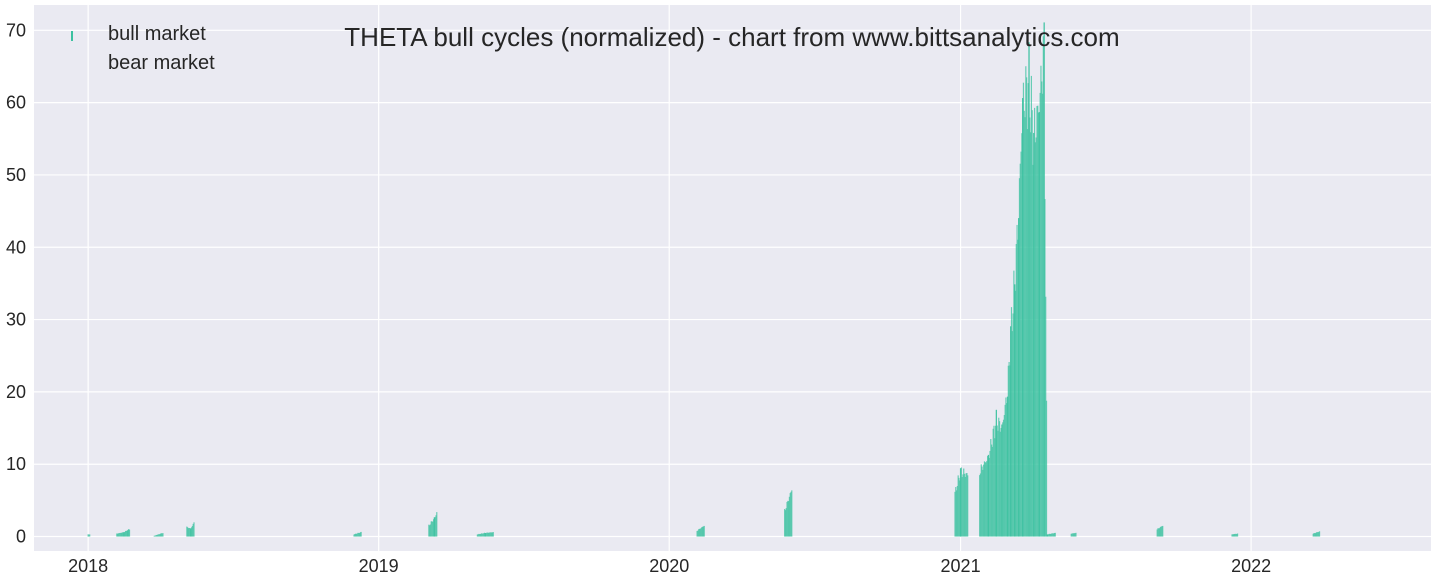  I want to click on legend-bear-label: bear market, so click(161, 63).